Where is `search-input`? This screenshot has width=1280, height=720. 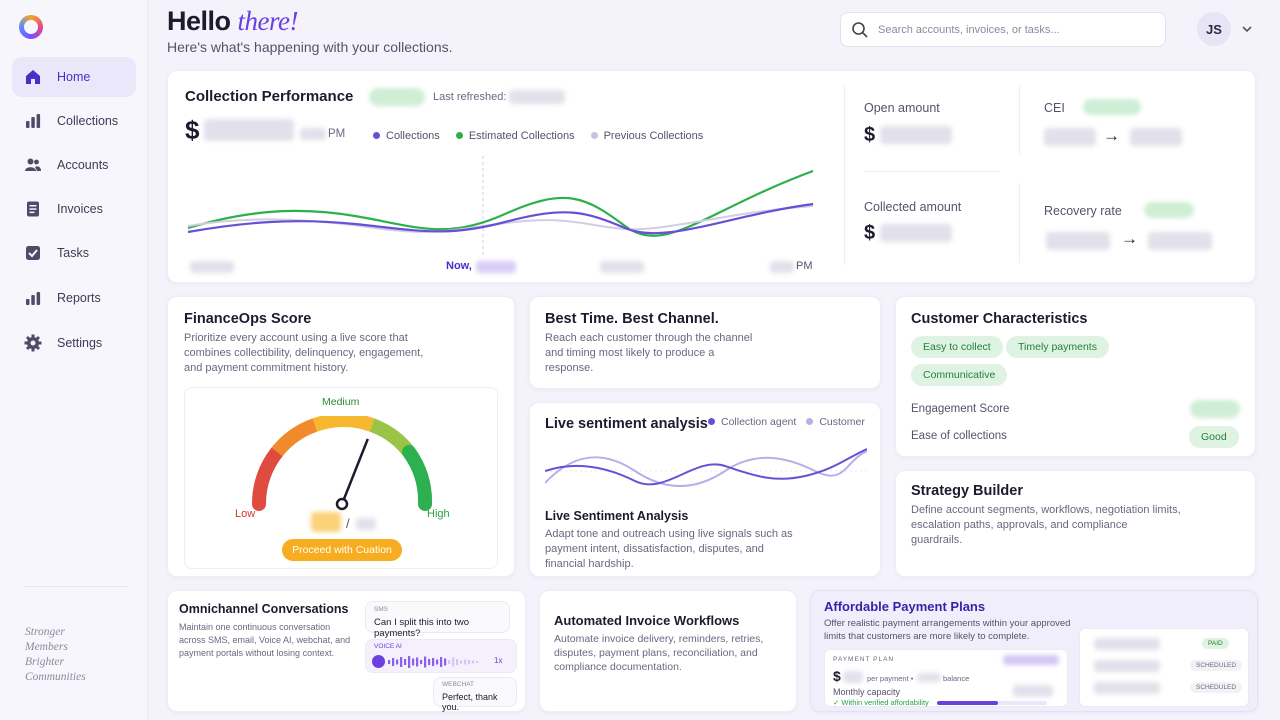 search-input is located at coordinates (1018, 29).